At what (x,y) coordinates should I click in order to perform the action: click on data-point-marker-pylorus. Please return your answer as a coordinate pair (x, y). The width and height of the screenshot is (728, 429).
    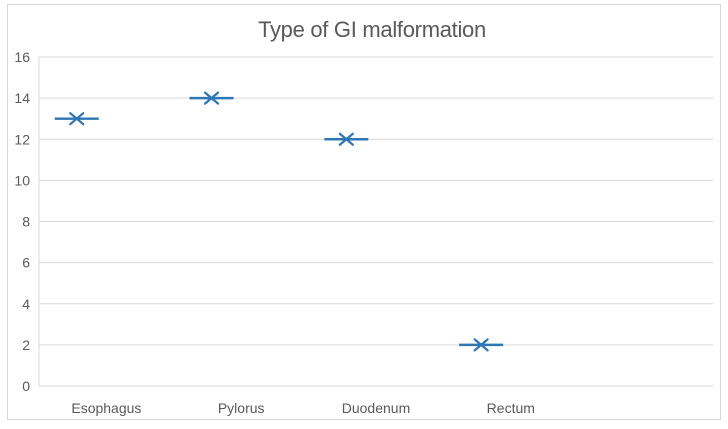
    Looking at the image, I should click on (211, 98).